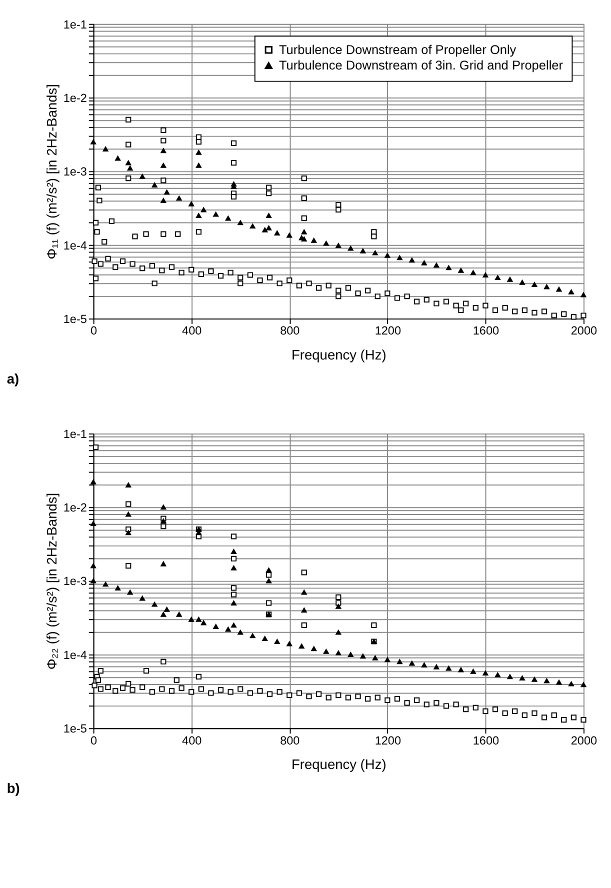  What do you see at coordinates (52, 581) in the screenshot?
I see `y-axis-title: Φ₂₂ (f) (m²/s²) [in 2Hz-Bands]` at bounding box center [52, 581].